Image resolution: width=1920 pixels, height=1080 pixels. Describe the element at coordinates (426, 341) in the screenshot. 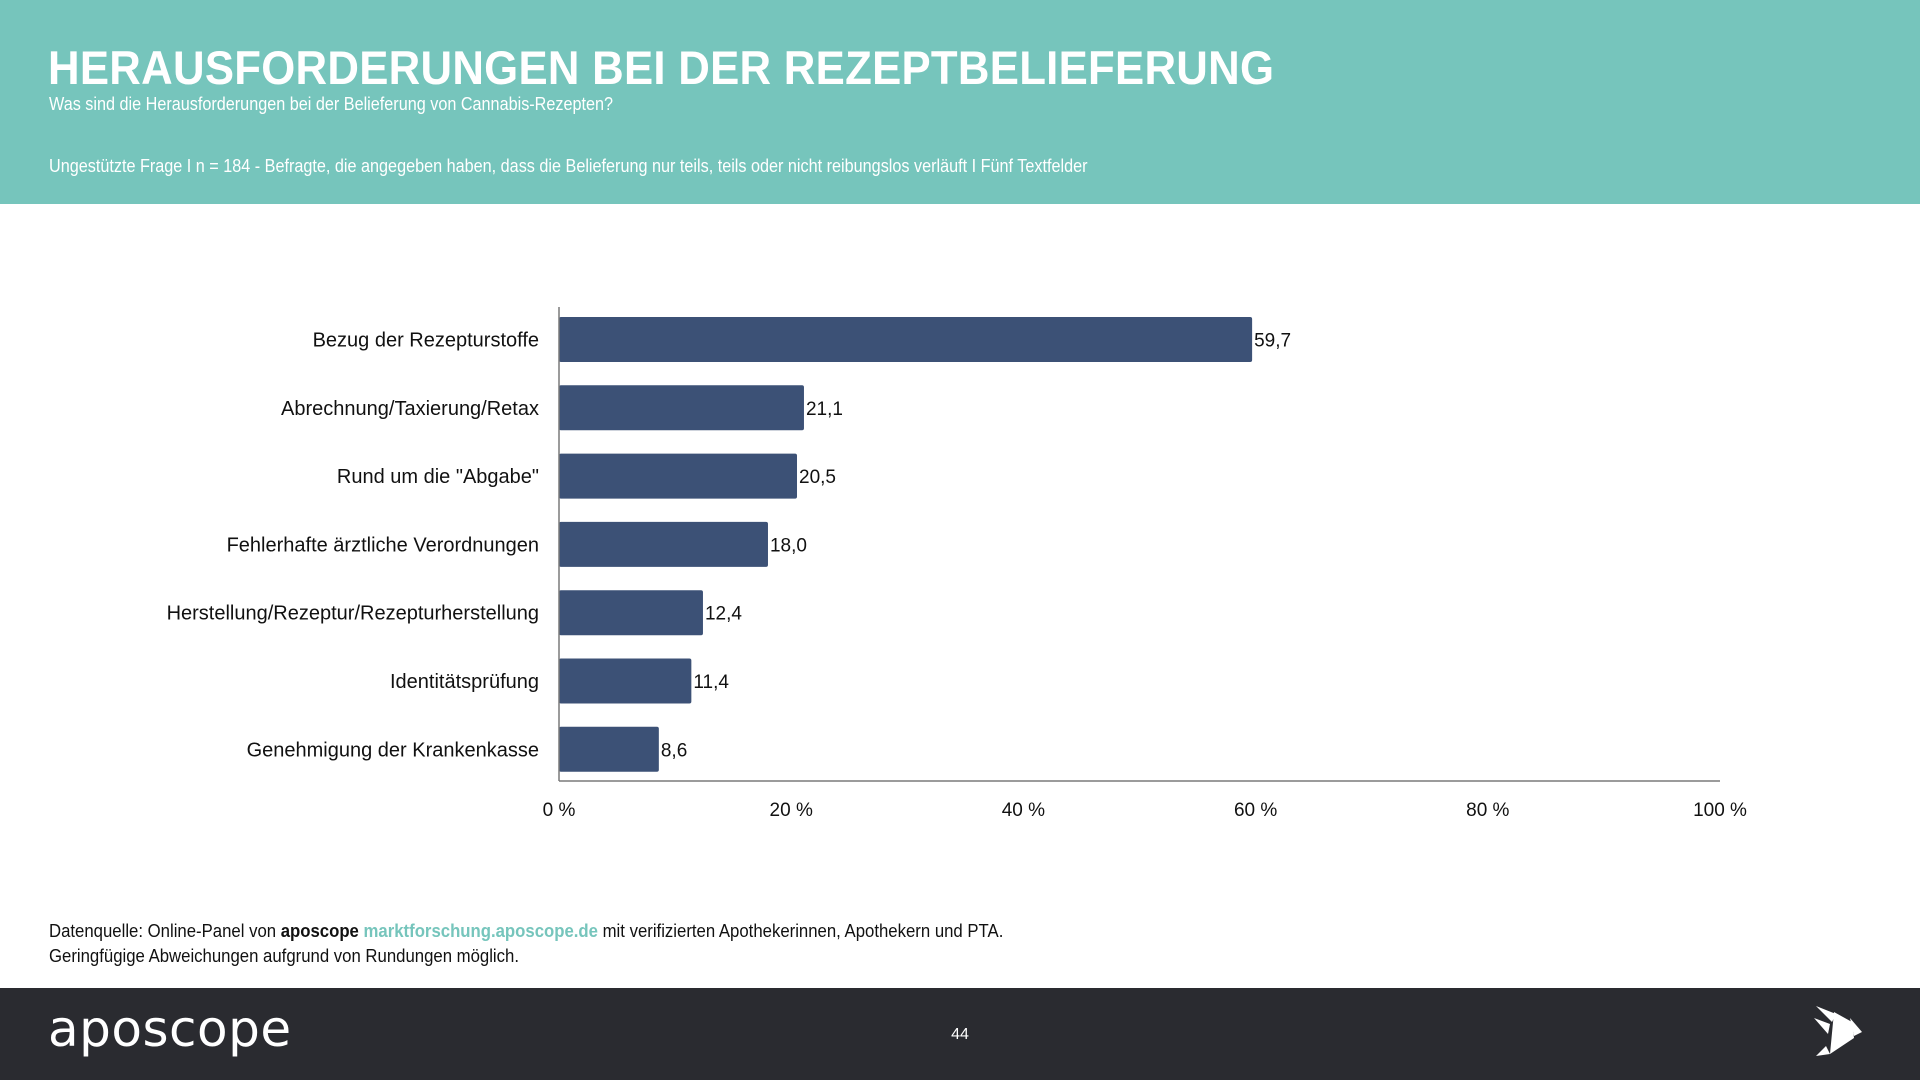

I see `category-label: Bezug der Rezepturstoffe` at that location.